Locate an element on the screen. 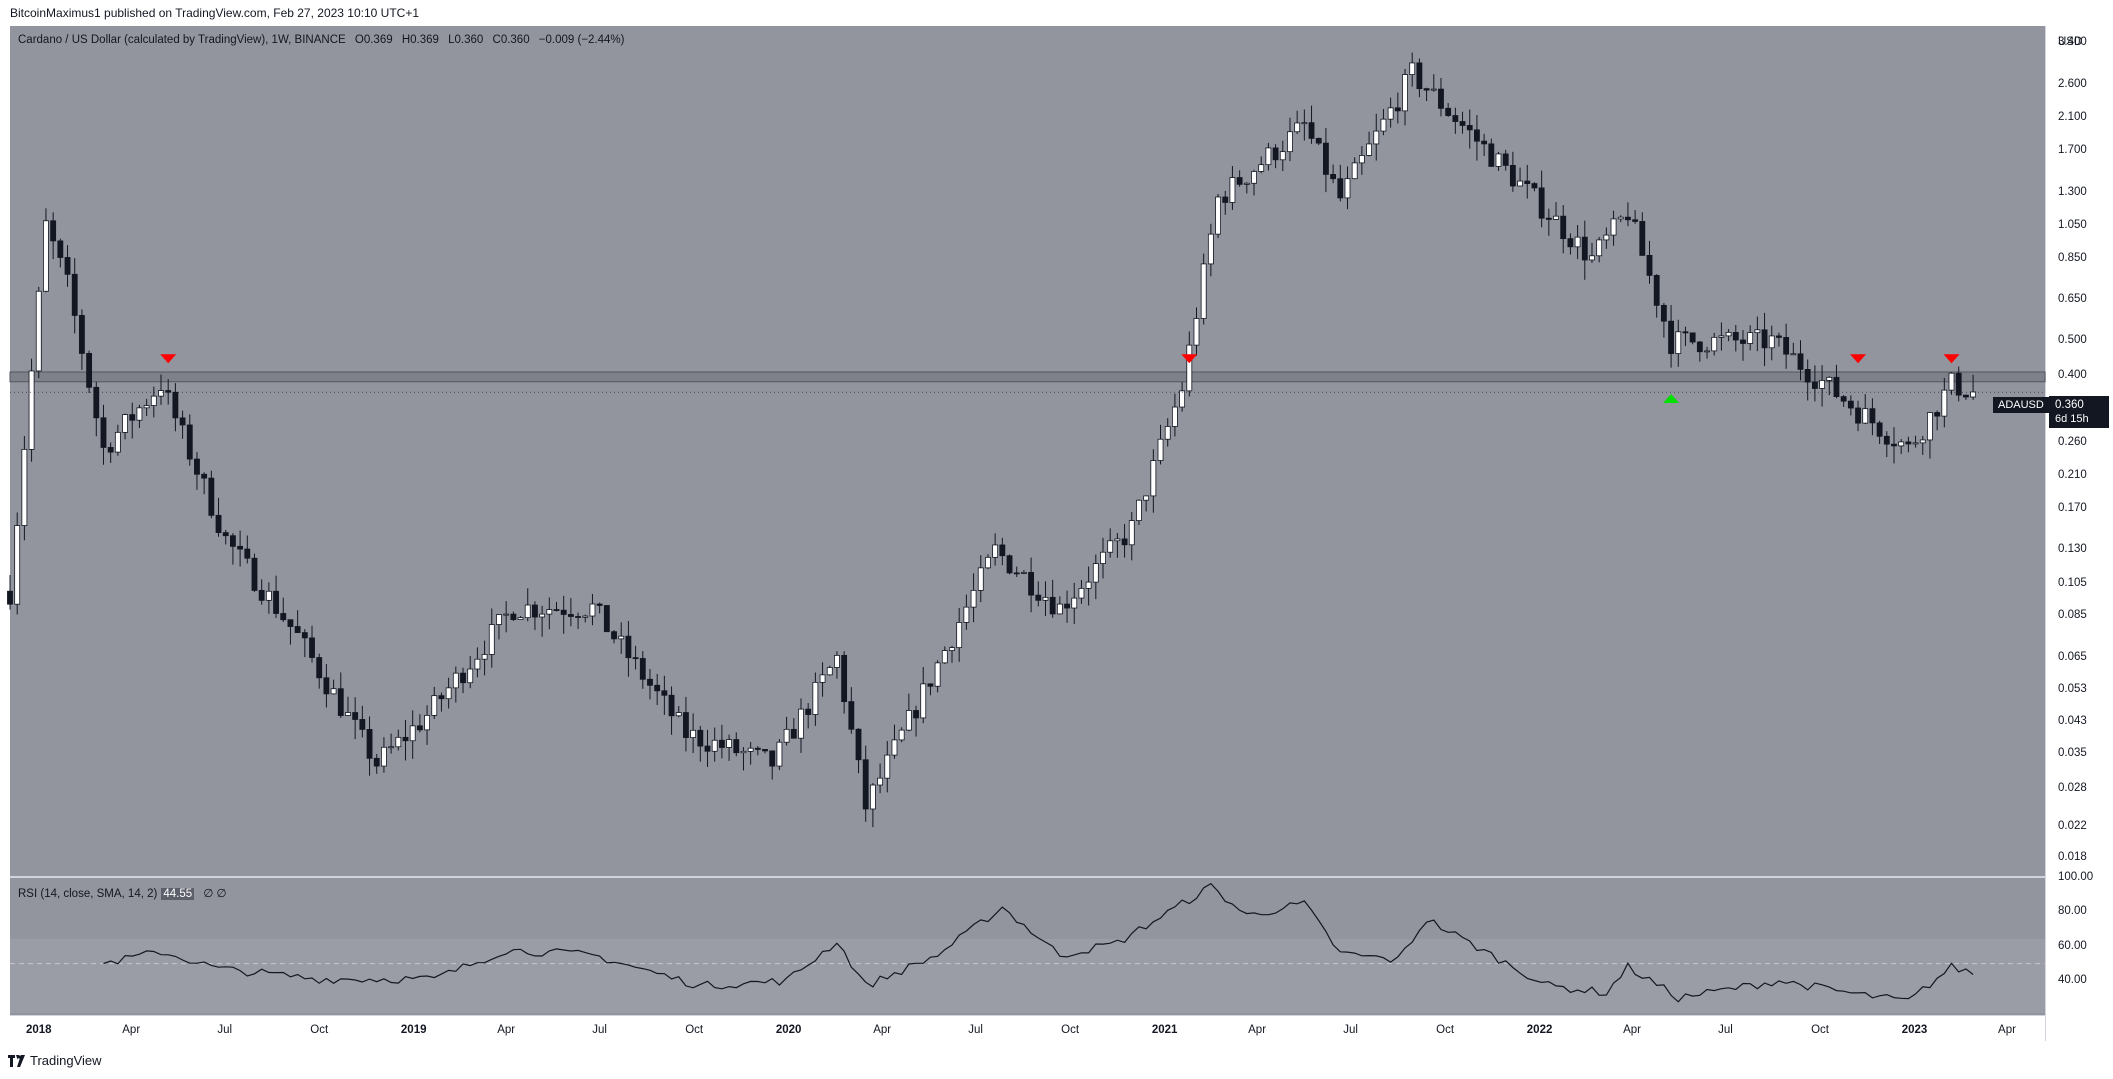  tradingview-logo: TradingView is located at coordinates (55, 1060).